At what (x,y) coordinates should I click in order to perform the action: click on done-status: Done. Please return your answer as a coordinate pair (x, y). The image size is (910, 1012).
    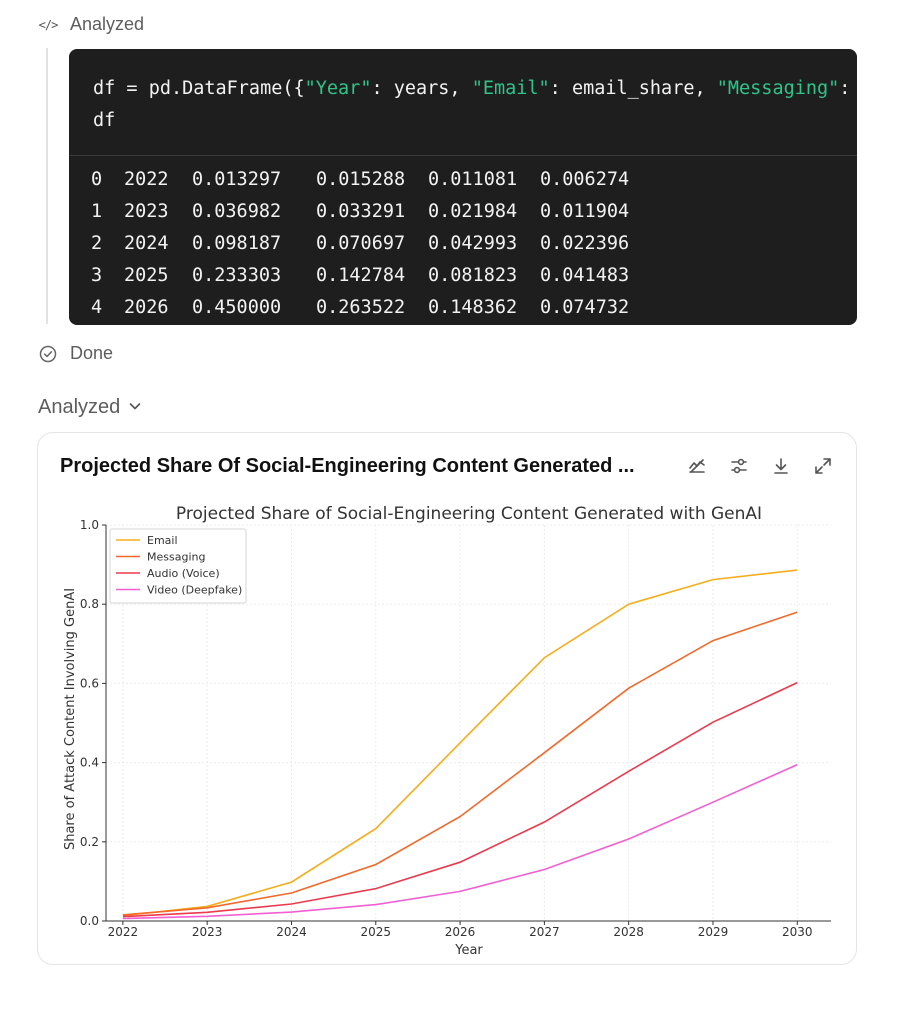
    Looking at the image, I should click on (75, 353).